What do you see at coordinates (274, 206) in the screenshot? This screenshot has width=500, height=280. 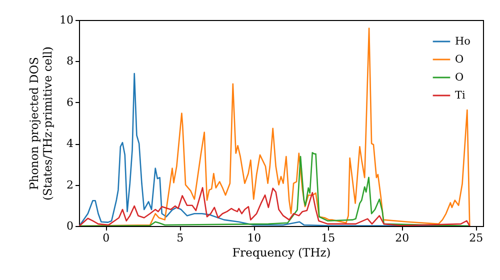 I see `line-series` at bounding box center [274, 206].